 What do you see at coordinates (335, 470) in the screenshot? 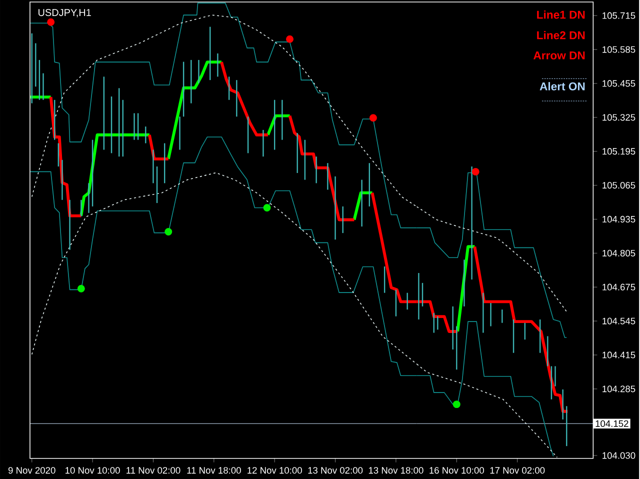
I see `x-tick-label: 13 Nov 02:00` at bounding box center [335, 470].